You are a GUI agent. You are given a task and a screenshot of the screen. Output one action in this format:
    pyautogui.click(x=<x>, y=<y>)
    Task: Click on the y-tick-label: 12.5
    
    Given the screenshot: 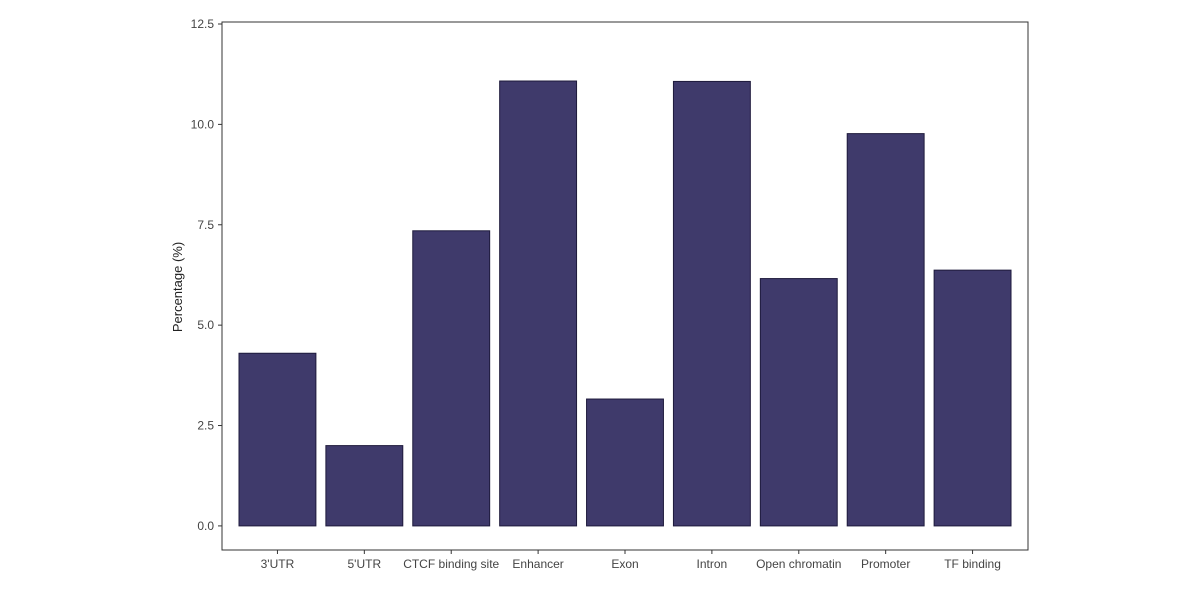 What is the action you would take?
    pyautogui.click(x=203, y=24)
    